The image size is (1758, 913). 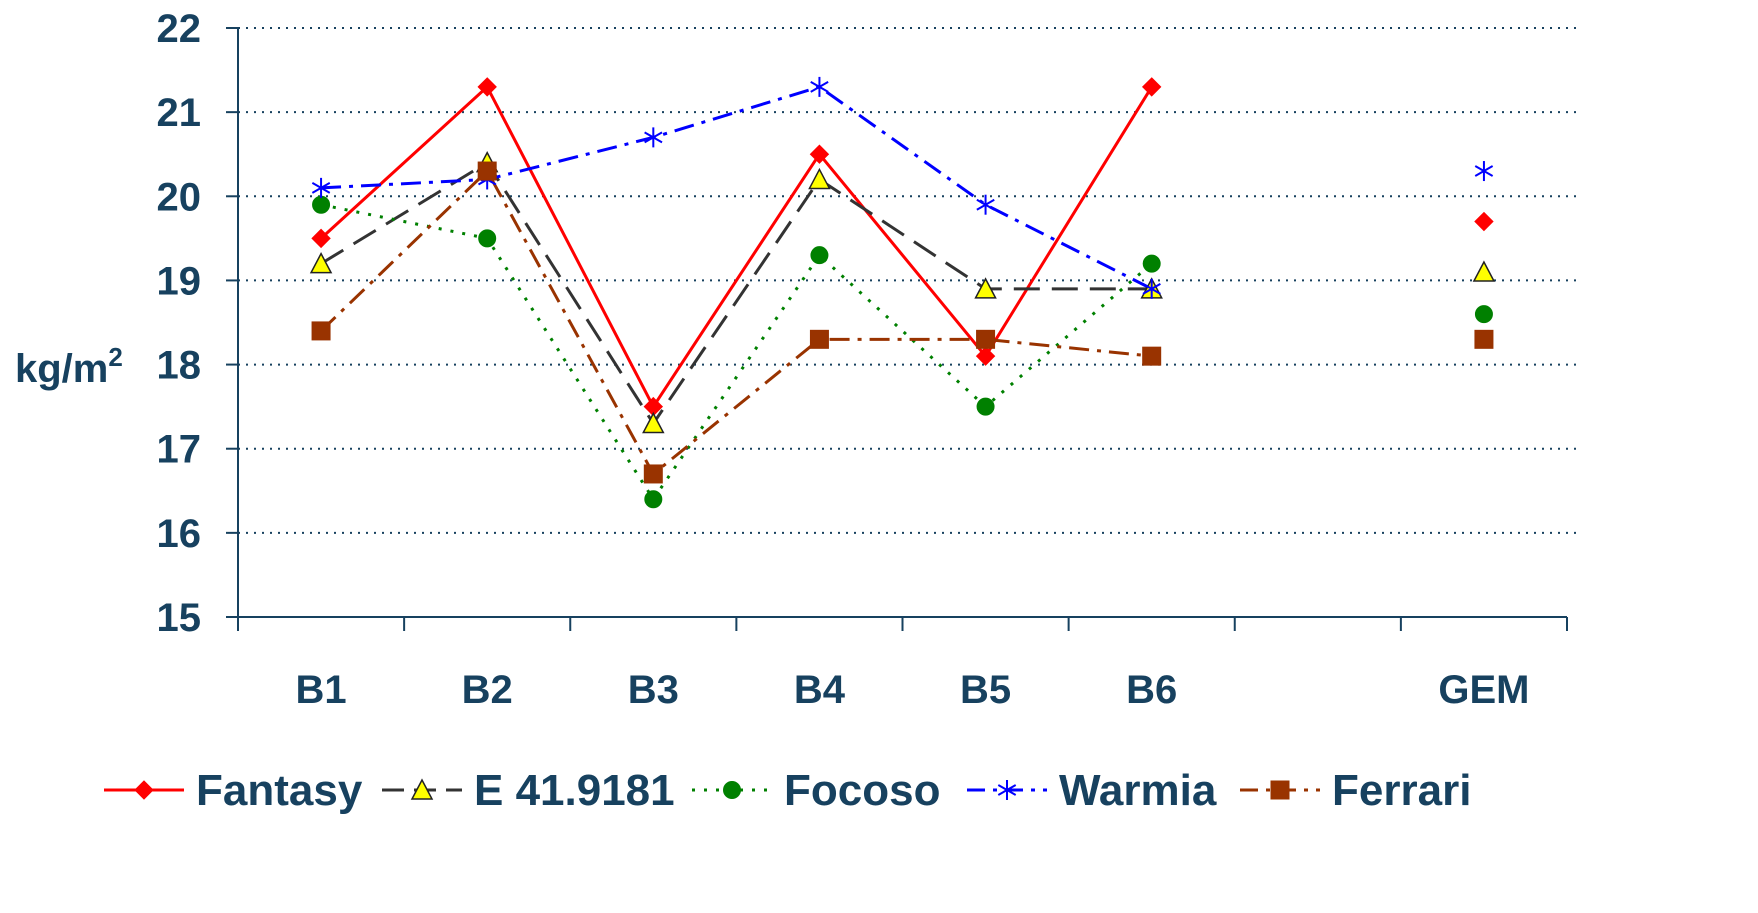 What do you see at coordinates (179, 366) in the screenshot?
I see `y-tick-label: 18` at bounding box center [179, 366].